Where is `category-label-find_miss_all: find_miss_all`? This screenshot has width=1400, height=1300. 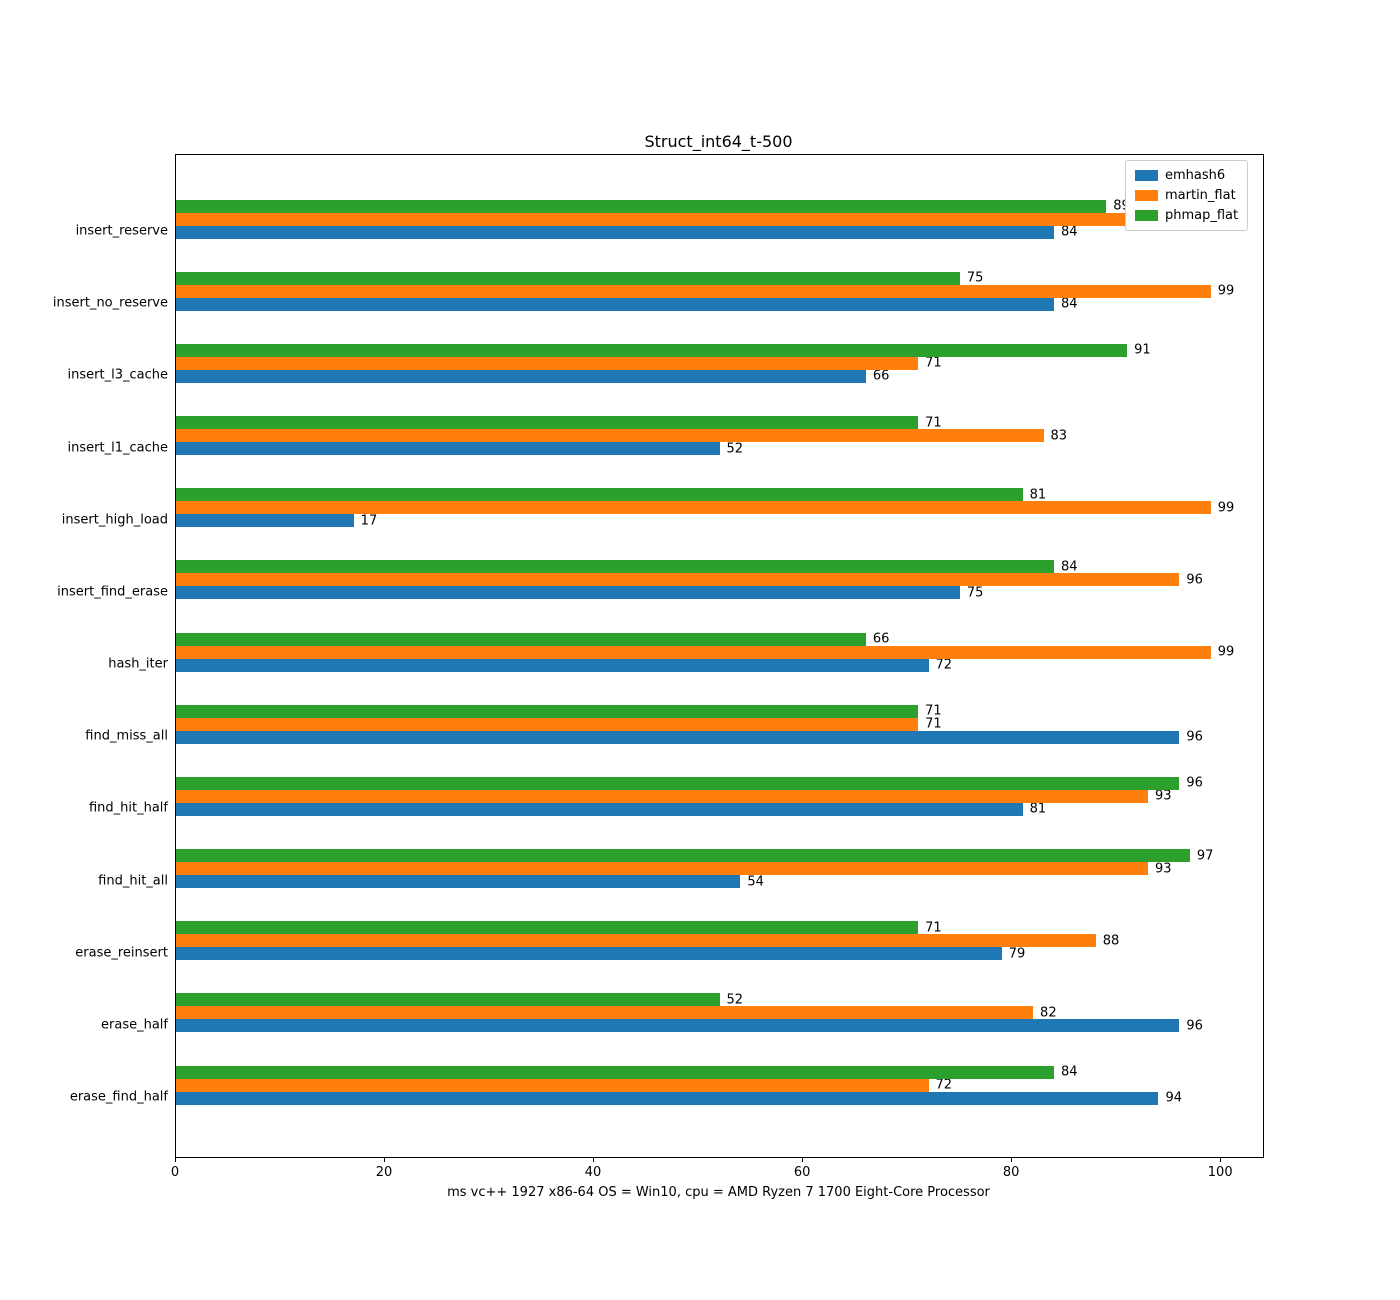 category-label-find_miss_all: find_miss_all is located at coordinates (126, 736).